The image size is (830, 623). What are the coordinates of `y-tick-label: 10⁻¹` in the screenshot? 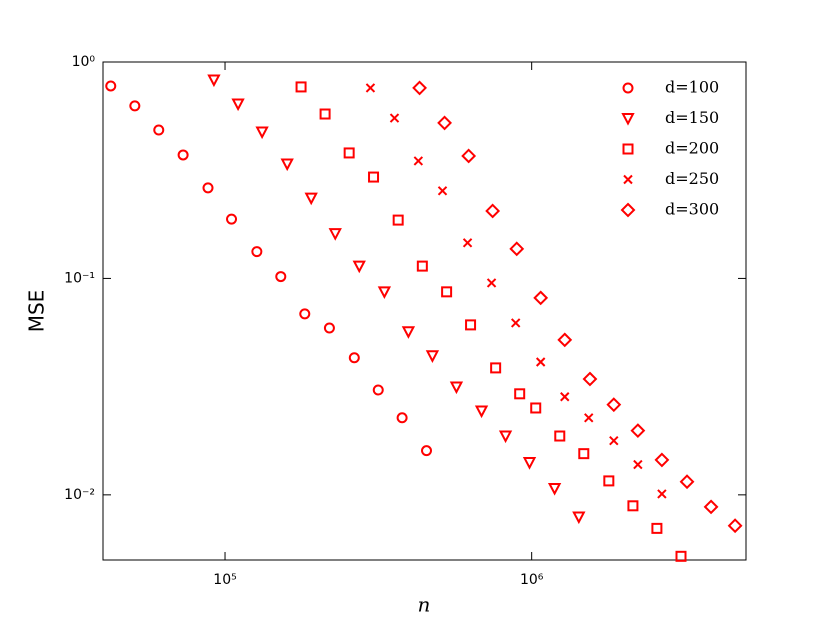 It's located at (79, 278).